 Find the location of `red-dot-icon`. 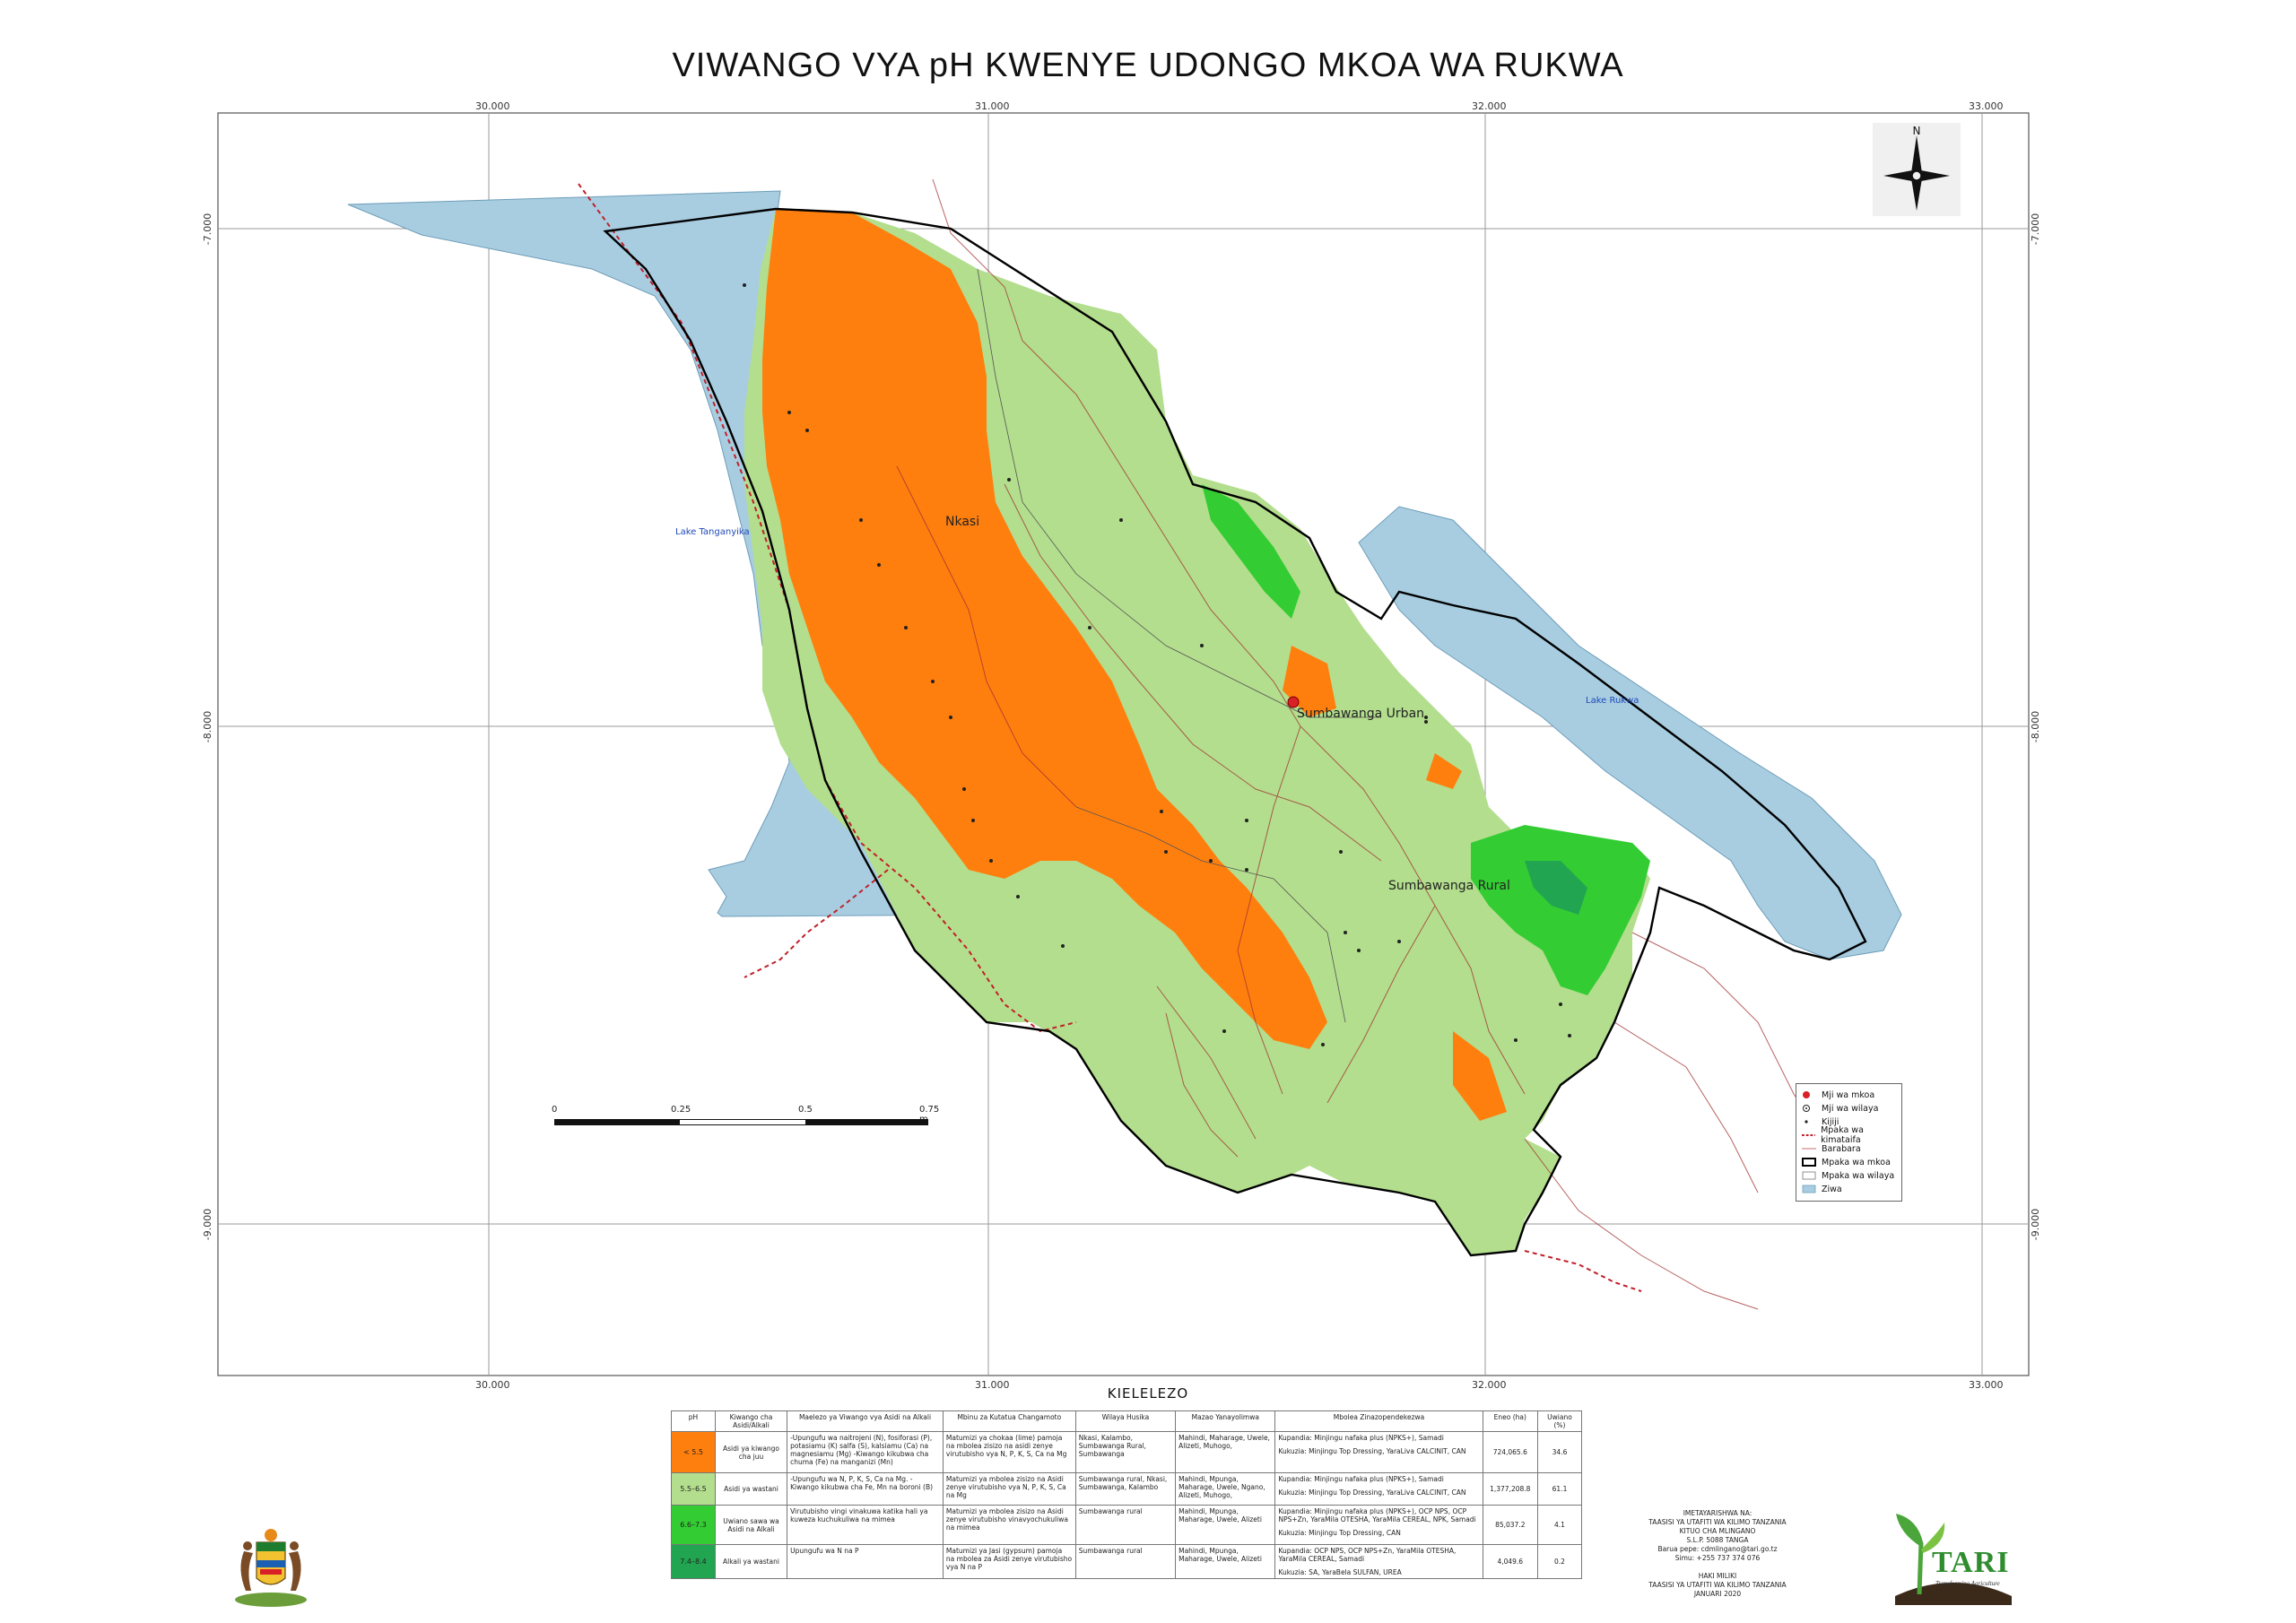

red-dot-icon is located at coordinates (1806, 1094).